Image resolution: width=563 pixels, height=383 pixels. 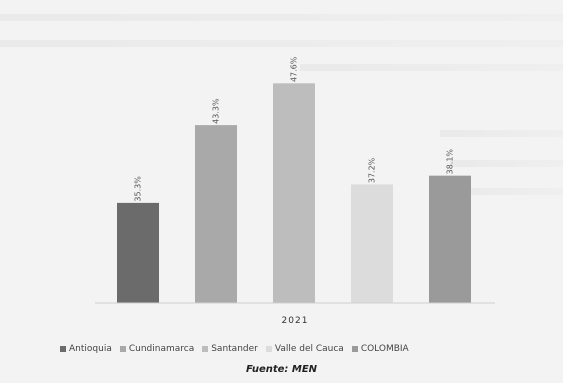 What do you see at coordinates (216, 111) in the screenshot?
I see `data-label-cundinamarca: 43.3%` at bounding box center [216, 111].